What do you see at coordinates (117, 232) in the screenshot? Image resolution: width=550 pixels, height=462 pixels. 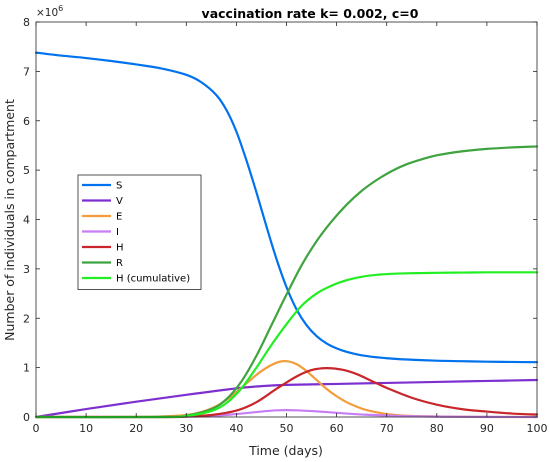 I see `legend-label: I` at bounding box center [117, 232].